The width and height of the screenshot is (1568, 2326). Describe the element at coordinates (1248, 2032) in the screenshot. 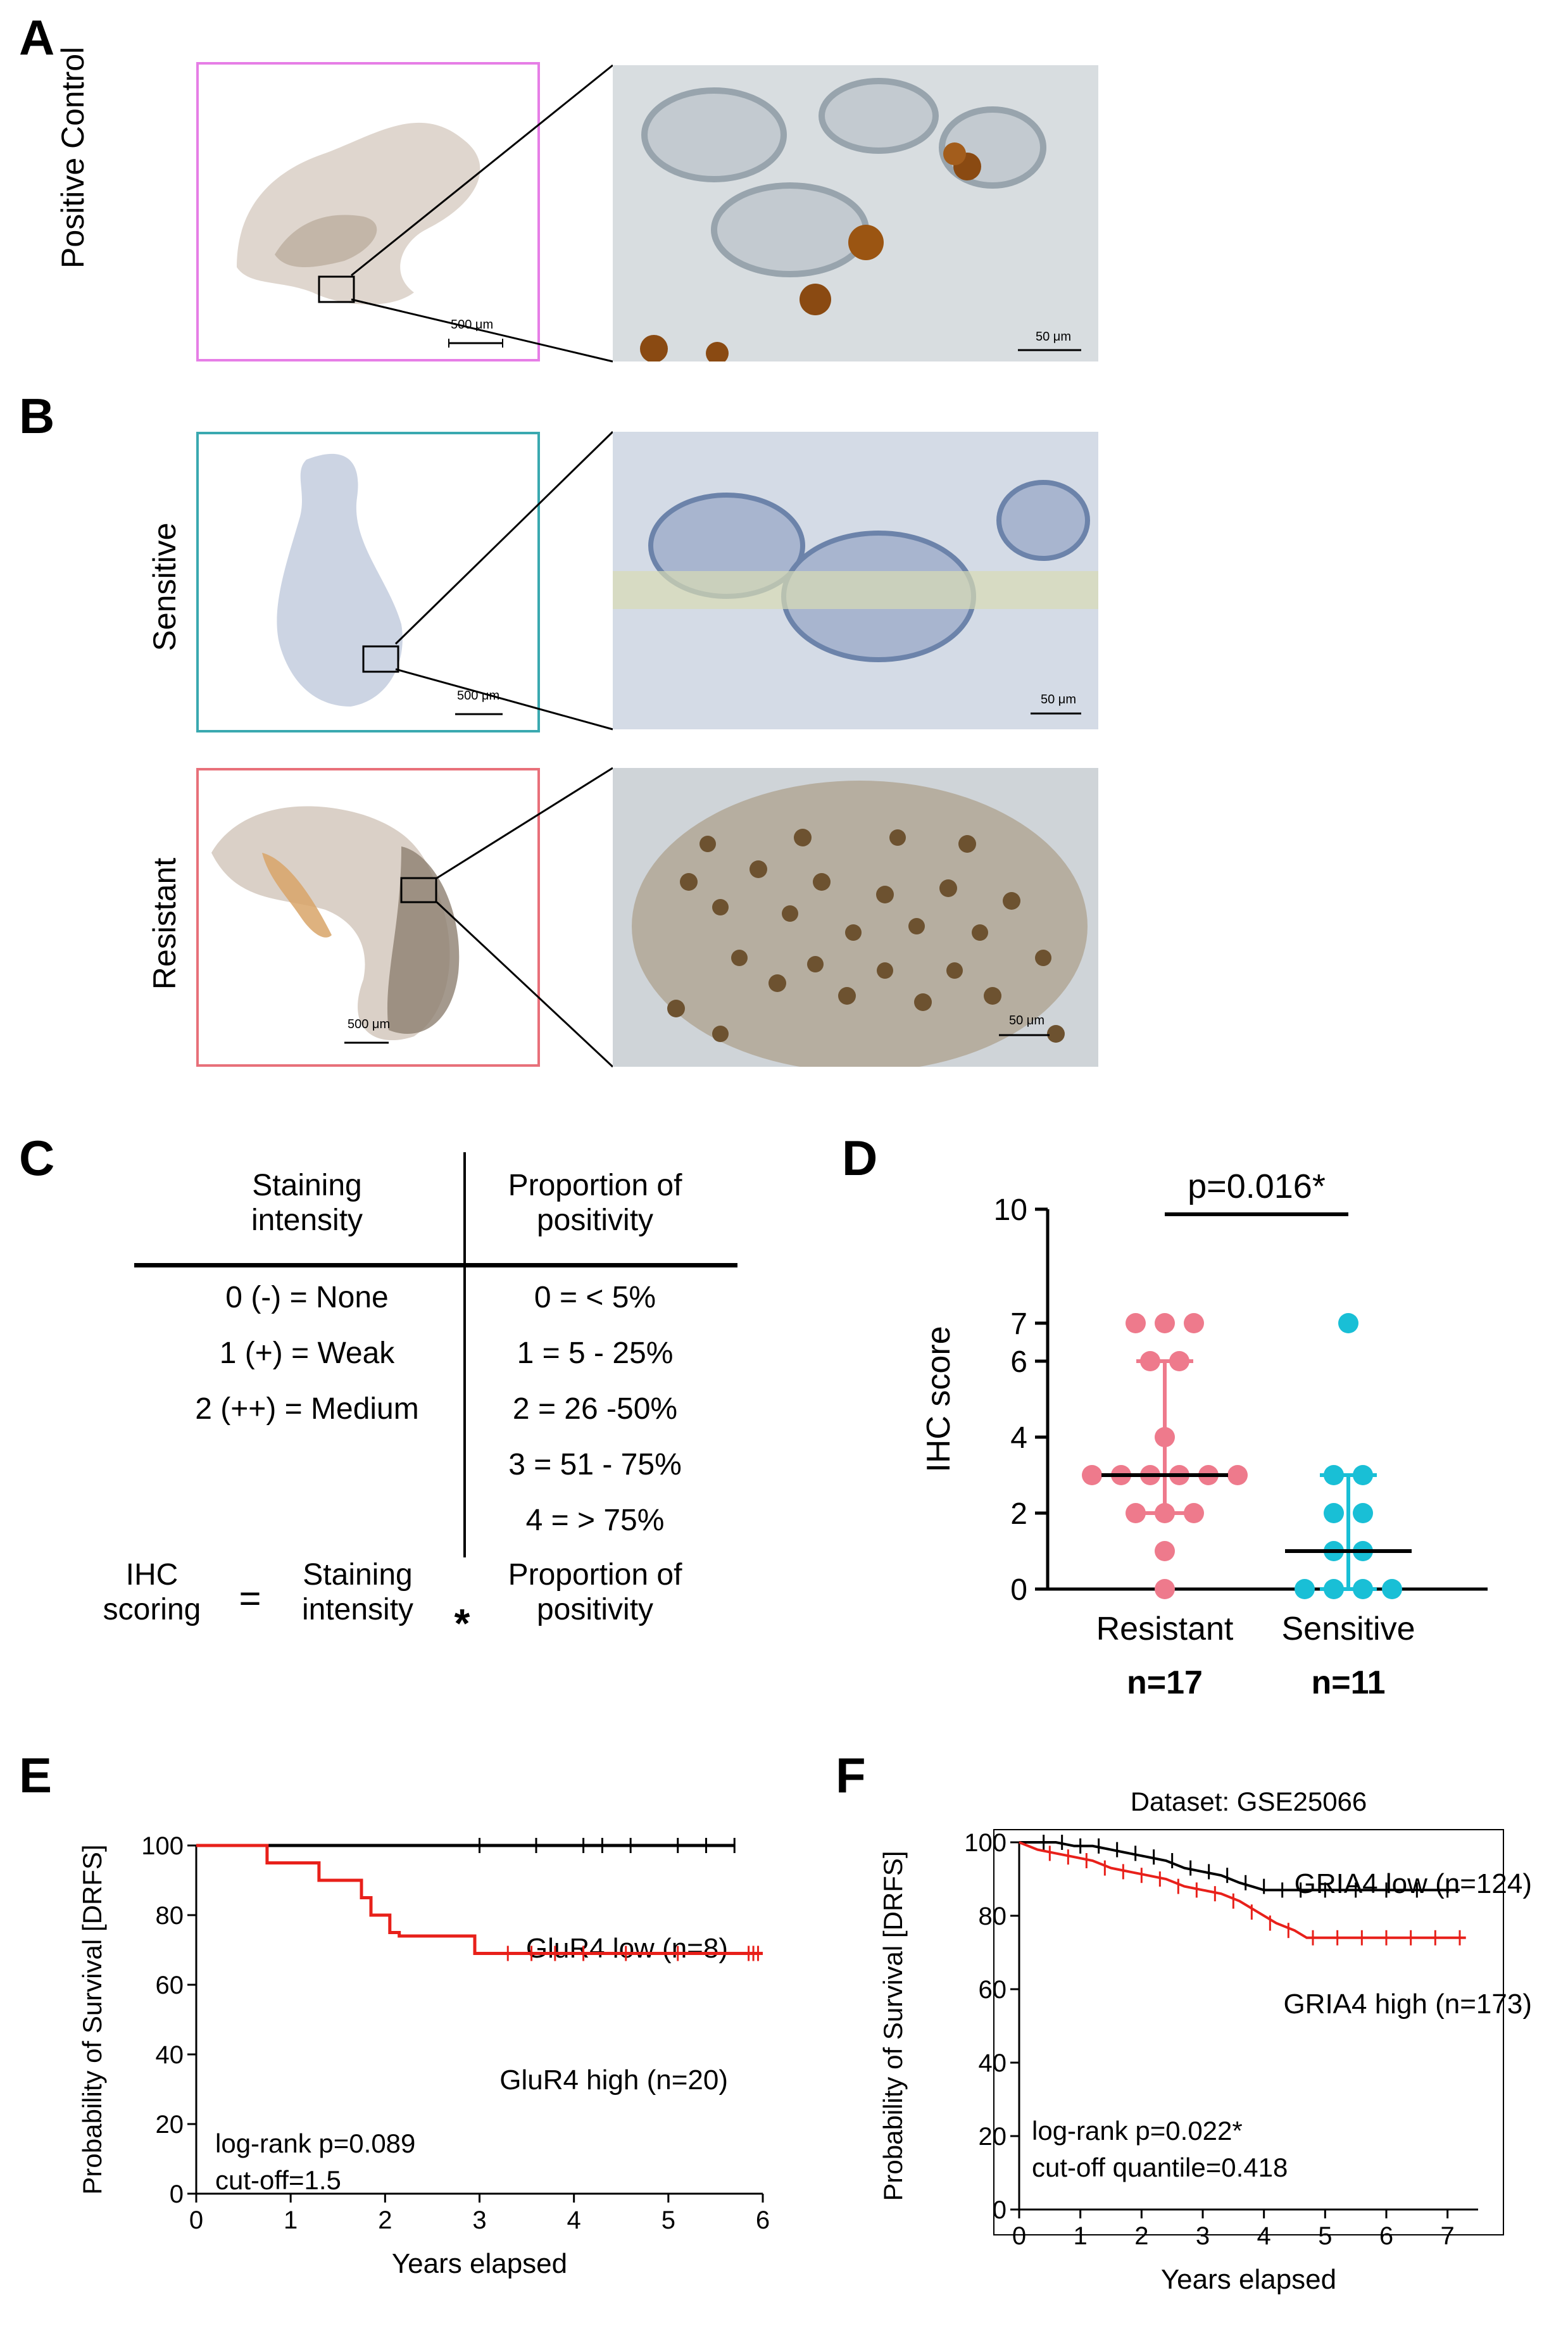

I see `plot-frame` at that location.